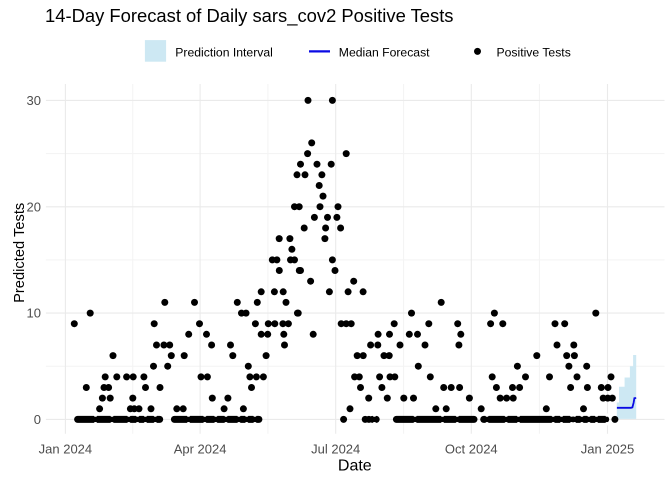 The image size is (672, 485). What do you see at coordinates (355, 466) in the screenshot?
I see `svg-text: Date` at bounding box center [355, 466].